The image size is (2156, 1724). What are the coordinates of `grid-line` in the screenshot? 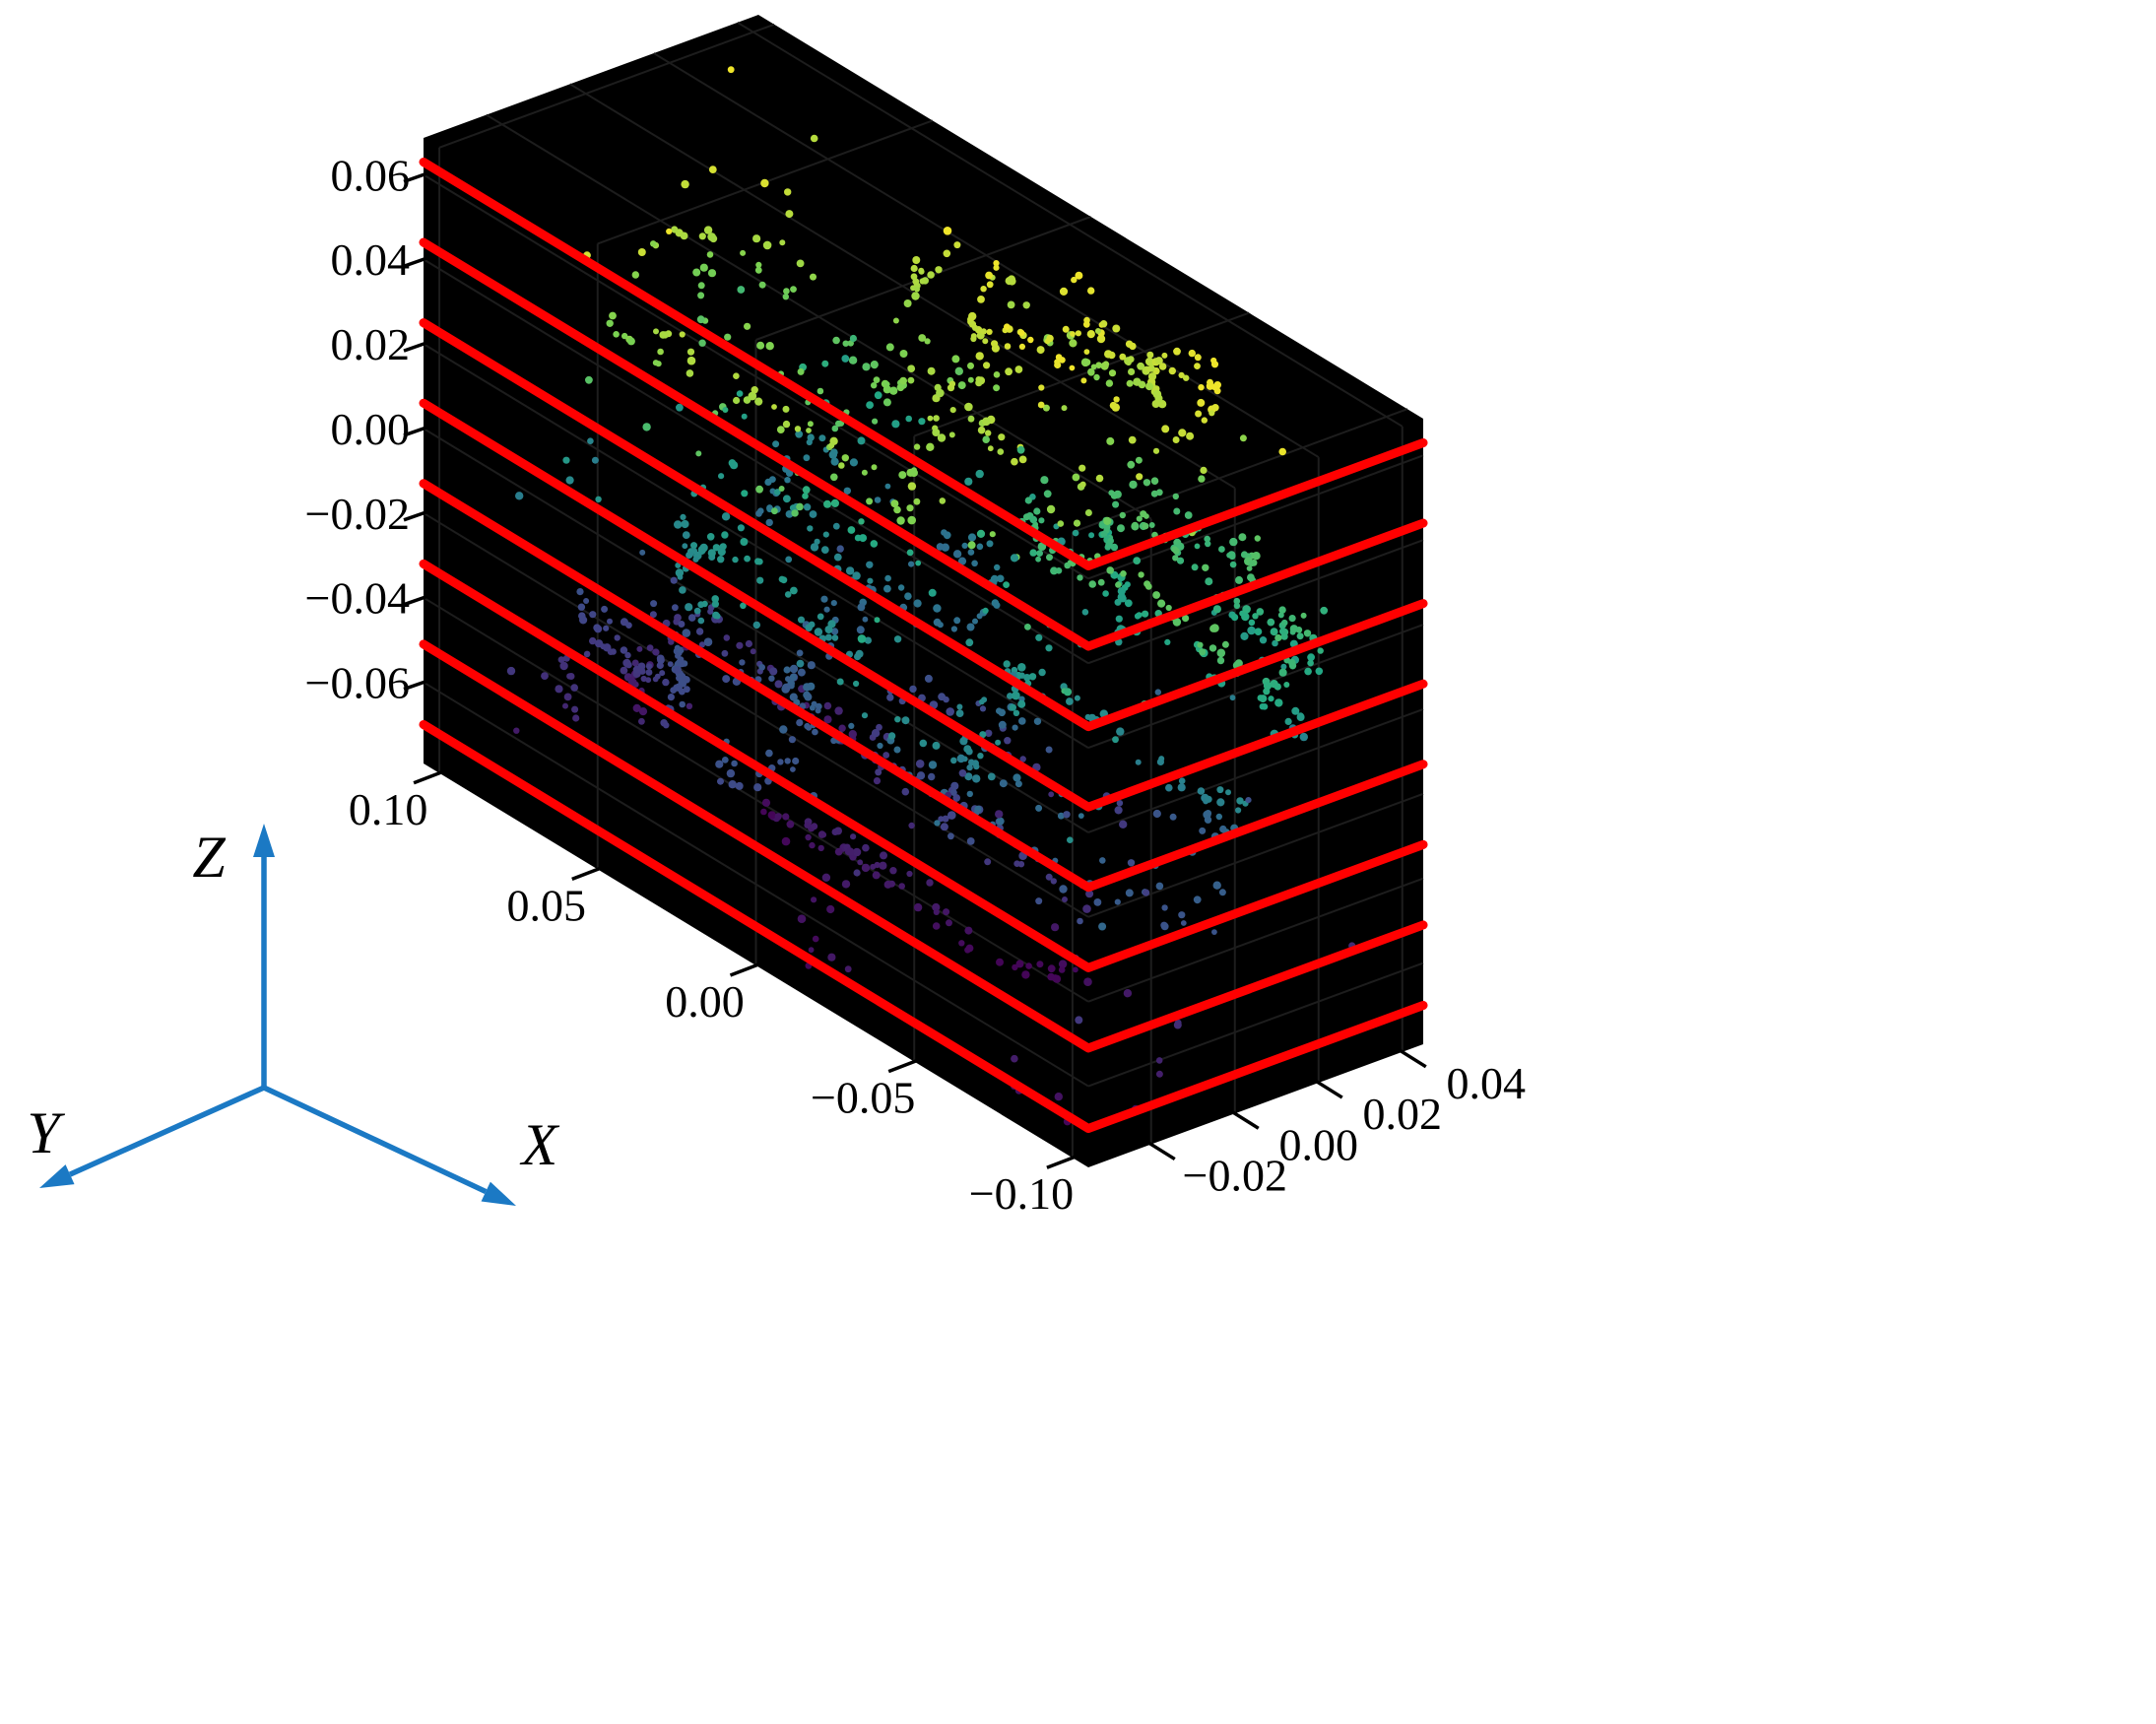 It's located at (1082, 374).